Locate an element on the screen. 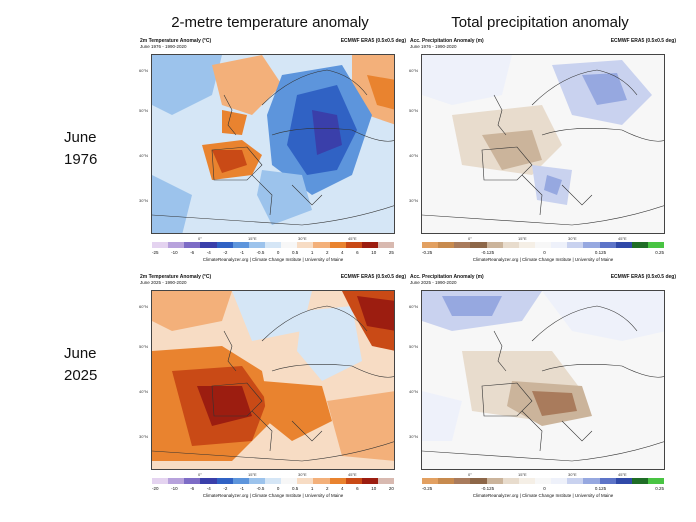 The image size is (696, 522). colorbar-tick-label: -2 is located at coordinates (225, 488).